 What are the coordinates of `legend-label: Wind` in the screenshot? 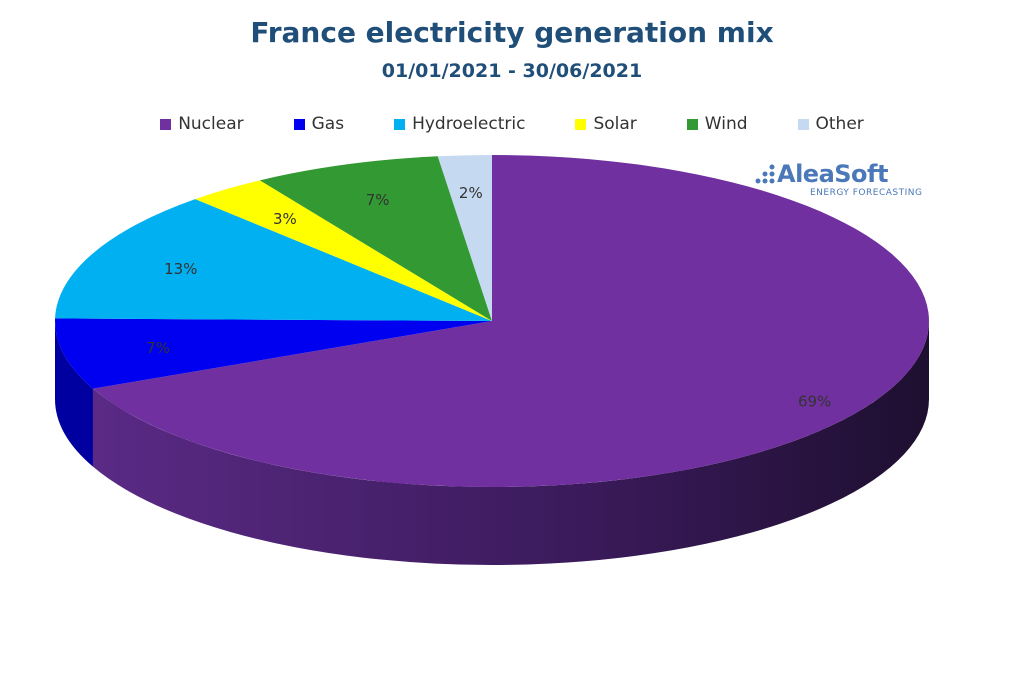 It's located at (726, 124).